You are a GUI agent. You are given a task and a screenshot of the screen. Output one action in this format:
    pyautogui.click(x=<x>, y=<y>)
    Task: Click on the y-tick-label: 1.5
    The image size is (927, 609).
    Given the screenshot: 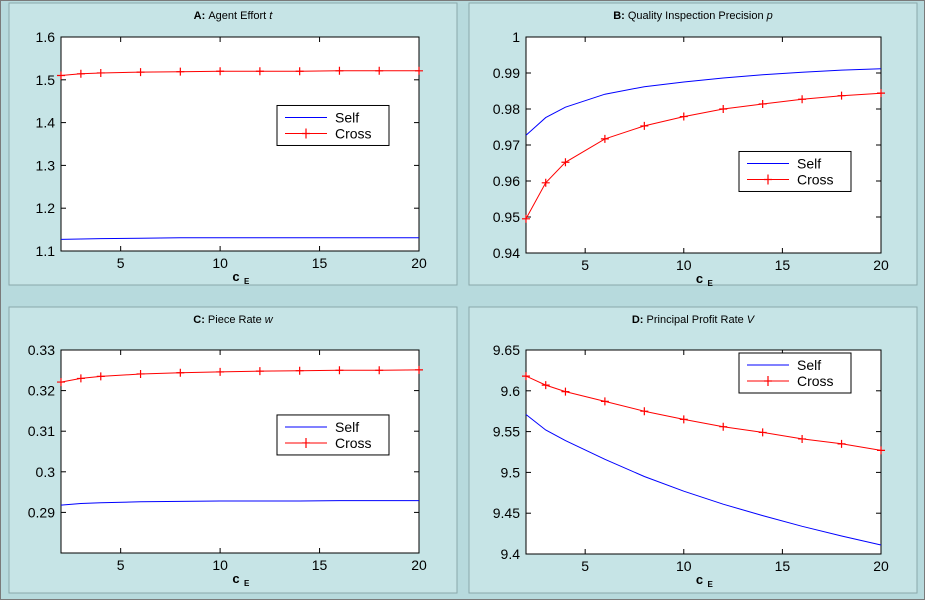 What is the action you would take?
    pyautogui.click(x=46, y=80)
    